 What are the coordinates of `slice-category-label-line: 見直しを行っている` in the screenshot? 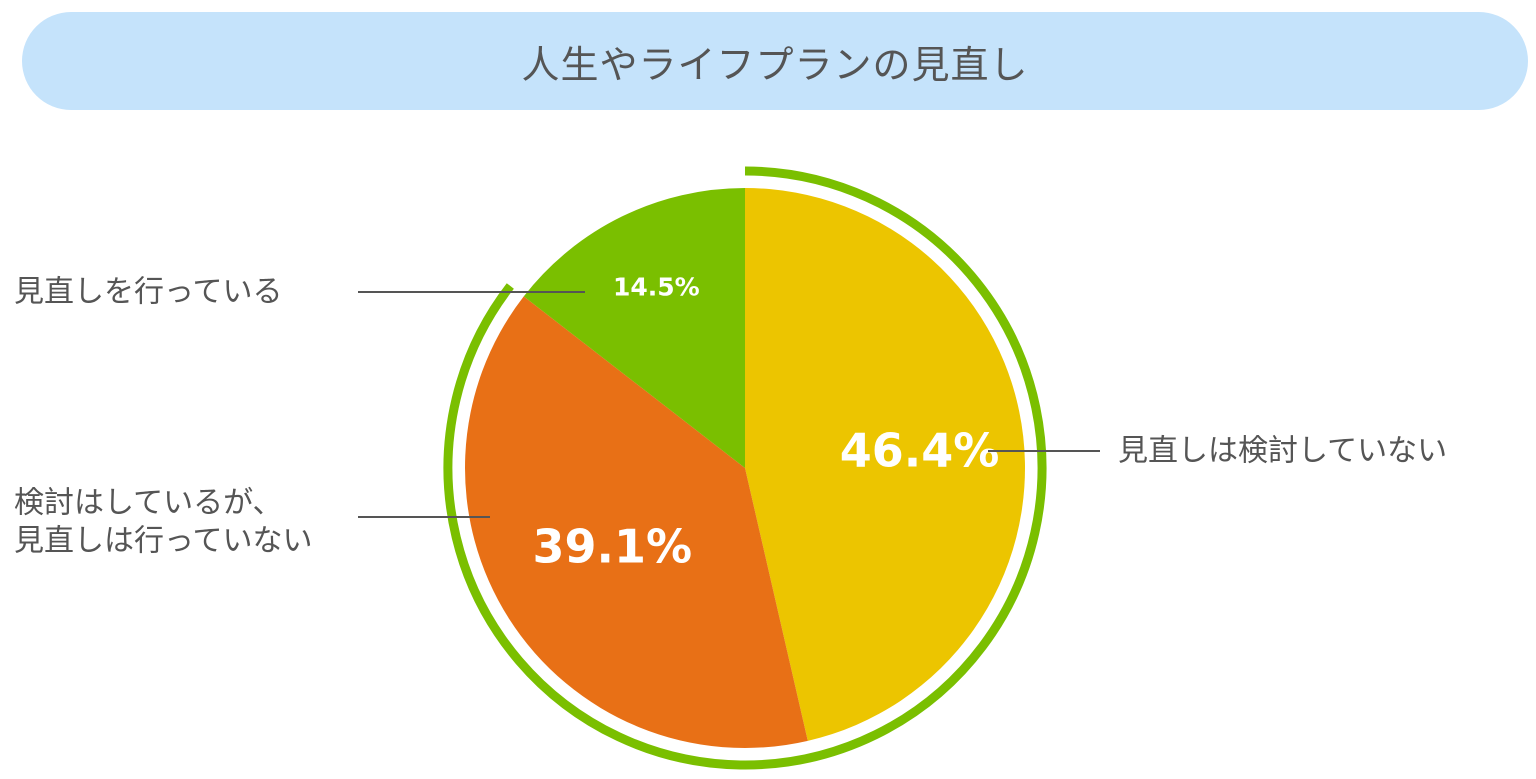 It's located at (148, 292).